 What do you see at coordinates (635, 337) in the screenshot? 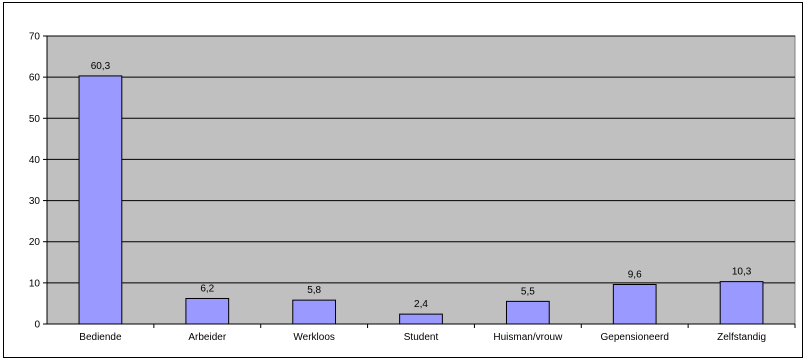
I see `x-tick-label: Gepensioneerd` at bounding box center [635, 337].